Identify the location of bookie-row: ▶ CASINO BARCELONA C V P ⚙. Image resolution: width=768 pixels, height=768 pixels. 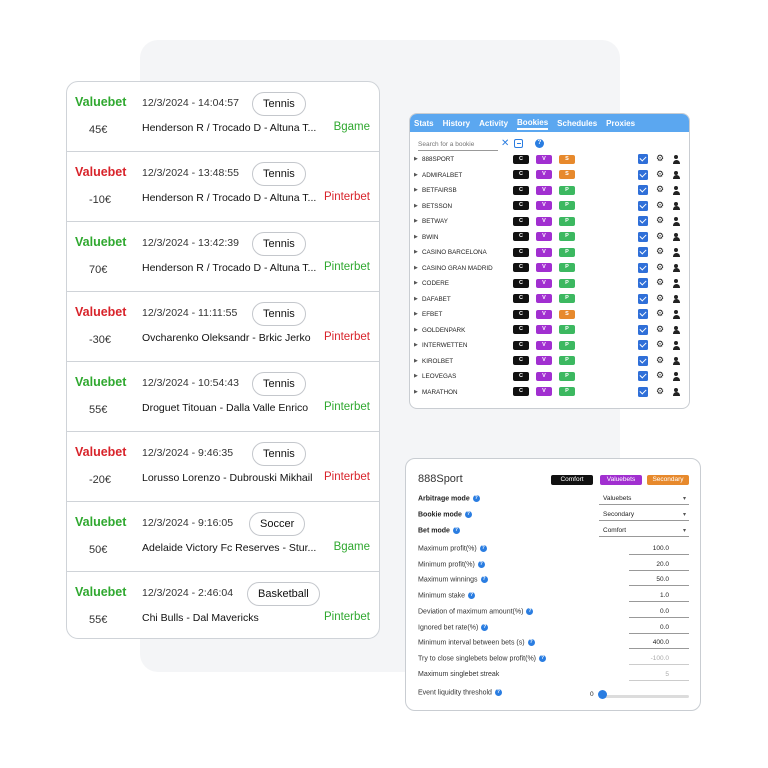
(549, 253).